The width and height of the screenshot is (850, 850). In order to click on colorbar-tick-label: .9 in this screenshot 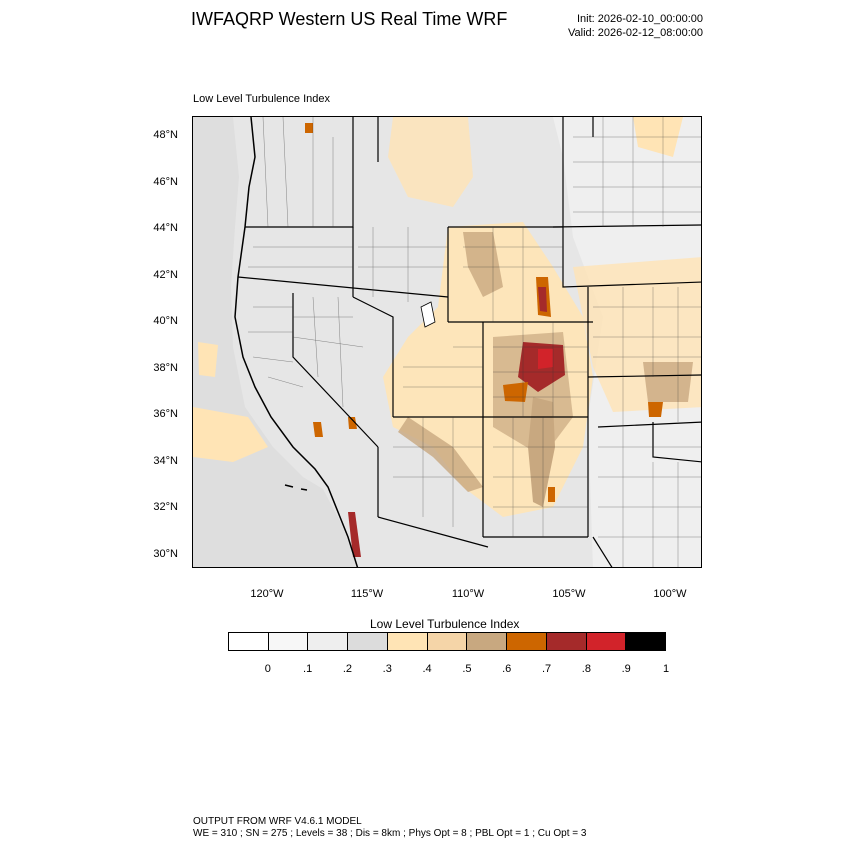, I will do `click(626, 669)`.